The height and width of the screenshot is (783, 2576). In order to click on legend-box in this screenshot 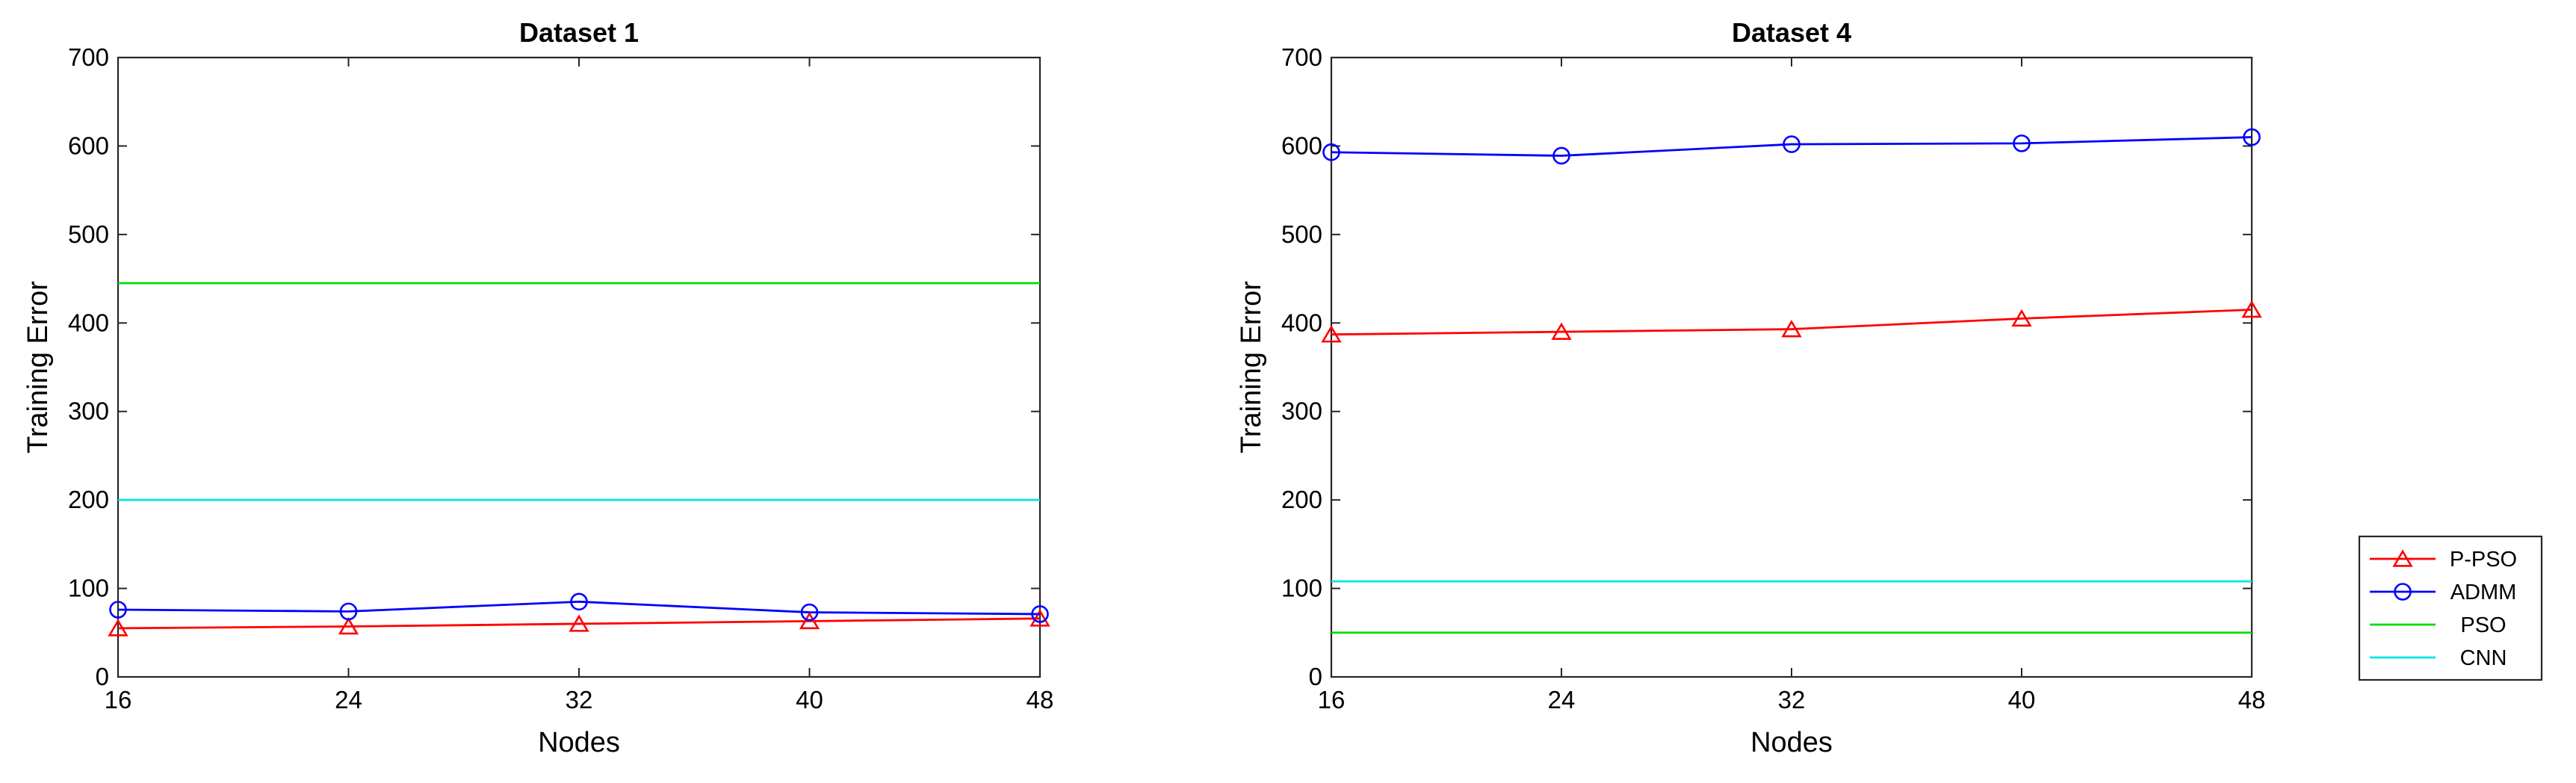, I will do `click(2450, 608)`.